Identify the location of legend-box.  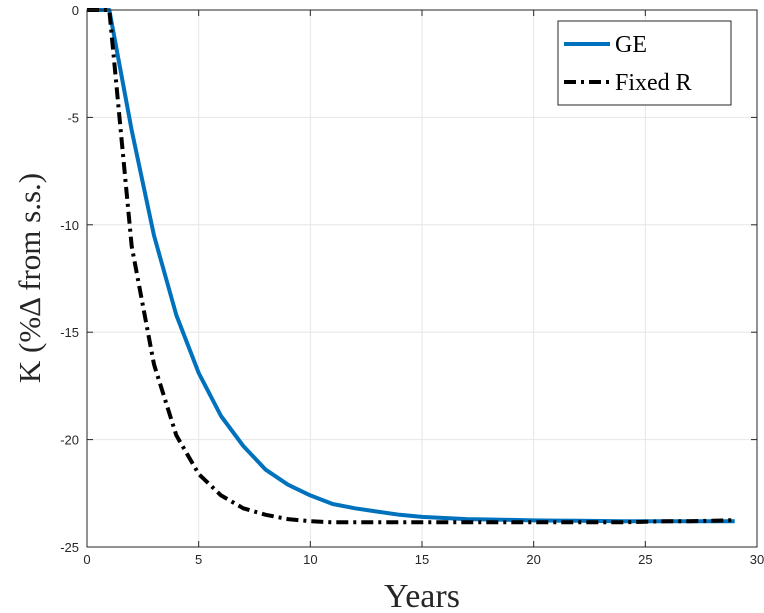
(644, 63).